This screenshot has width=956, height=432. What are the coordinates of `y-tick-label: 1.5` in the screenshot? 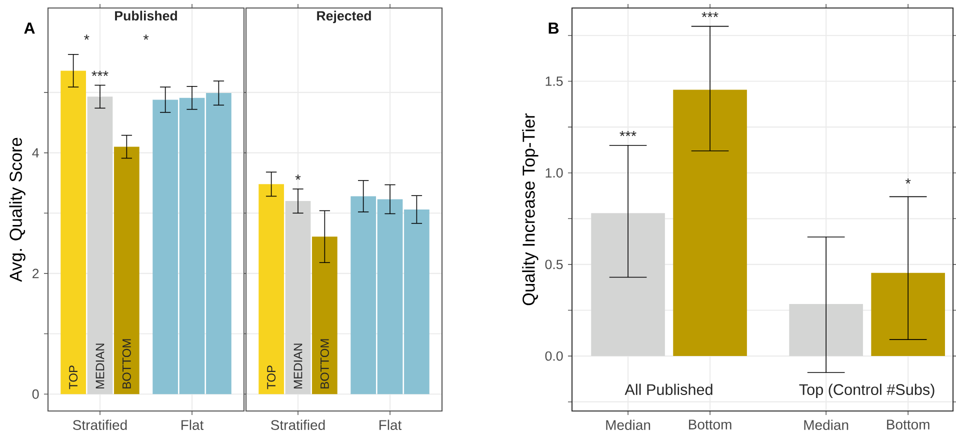 It's located at (554, 81).